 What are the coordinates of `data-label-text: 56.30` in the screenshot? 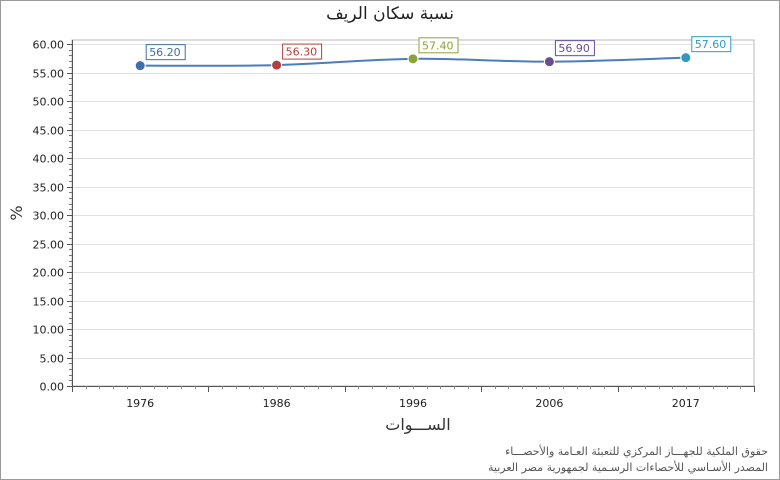 It's located at (302, 52).